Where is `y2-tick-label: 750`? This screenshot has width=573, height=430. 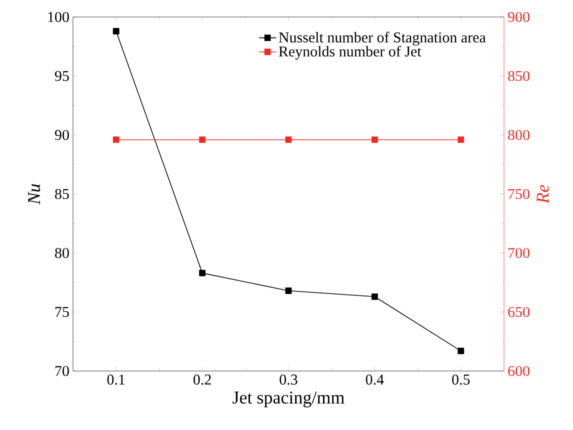
y2-tick-label: 750 is located at coordinates (519, 194).